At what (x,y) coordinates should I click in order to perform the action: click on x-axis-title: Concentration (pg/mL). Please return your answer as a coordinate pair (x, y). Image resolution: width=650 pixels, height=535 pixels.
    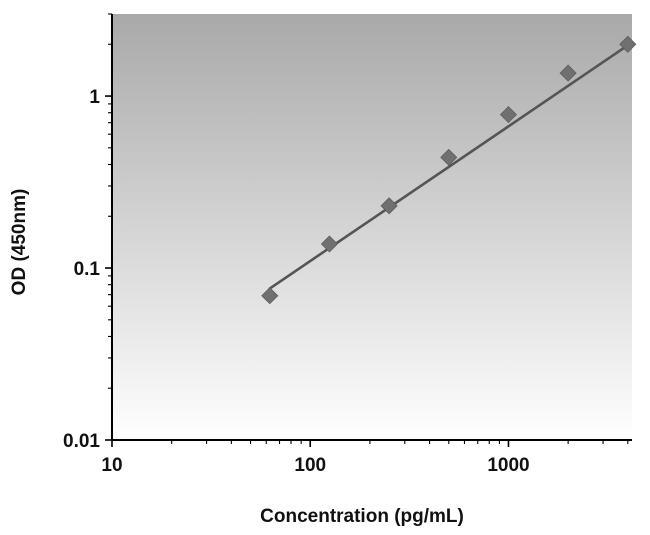
    Looking at the image, I should click on (362, 516).